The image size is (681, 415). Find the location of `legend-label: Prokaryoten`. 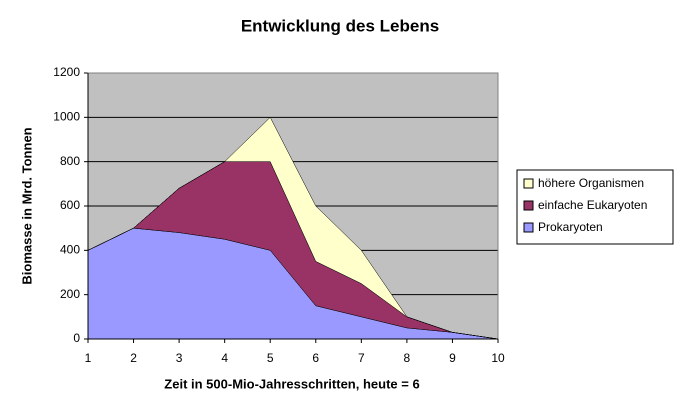

legend-label: Prokaryoten is located at coordinates (570, 227).